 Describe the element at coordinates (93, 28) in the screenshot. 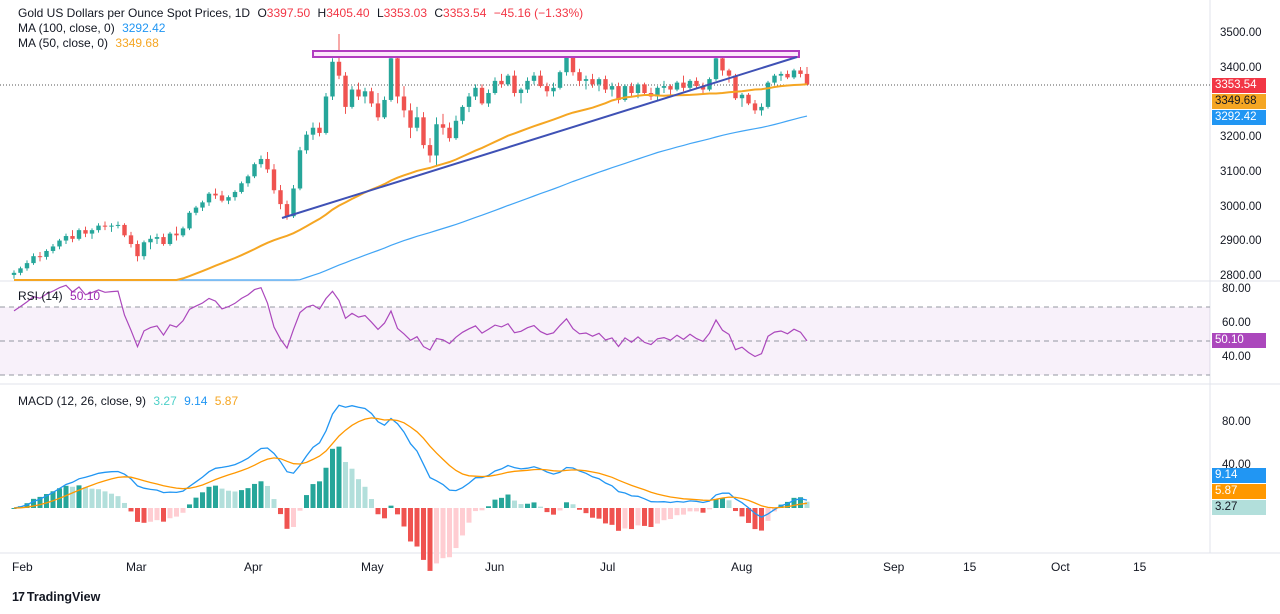

I see `ma100-legend: MA (100, close, 0) 3292.42` at that location.